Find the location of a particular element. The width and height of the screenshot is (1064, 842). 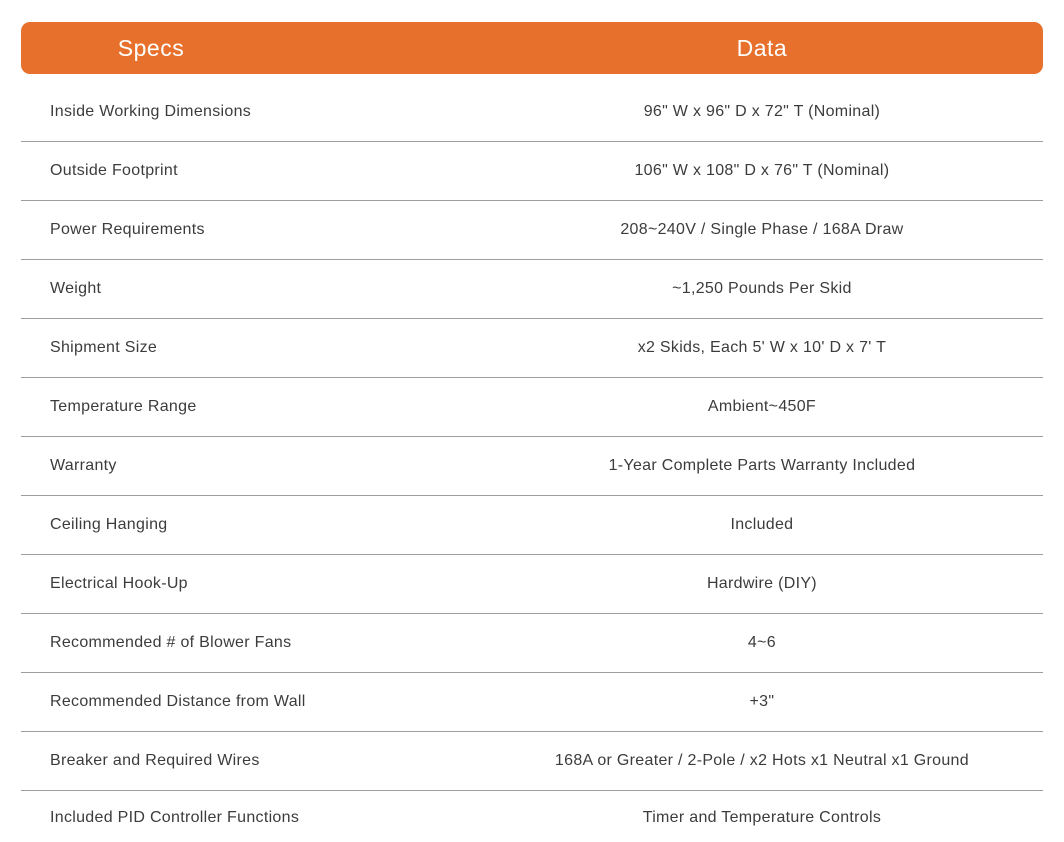

table-row: Temperature Range Ambient~450F is located at coordinates (532, 407).